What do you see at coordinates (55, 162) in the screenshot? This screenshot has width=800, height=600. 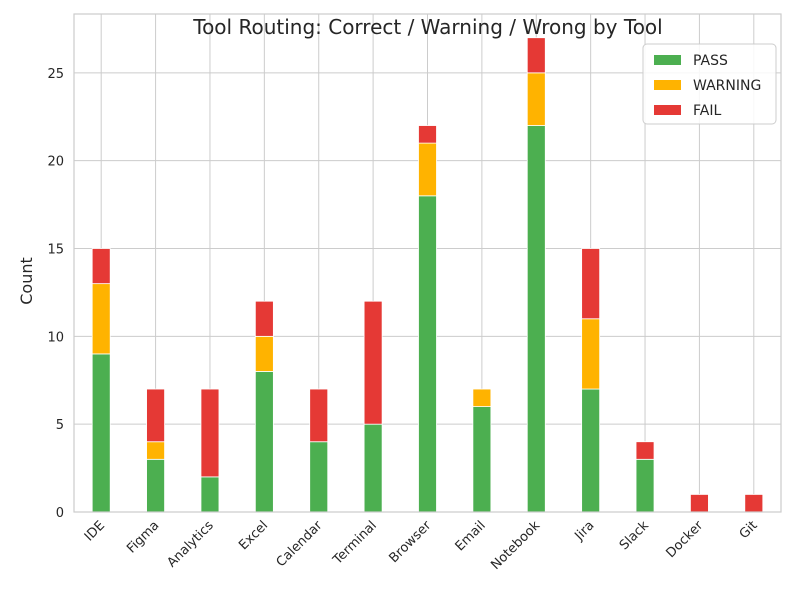 I see `y-tick-label: 20` at bounding box center [55, 162].